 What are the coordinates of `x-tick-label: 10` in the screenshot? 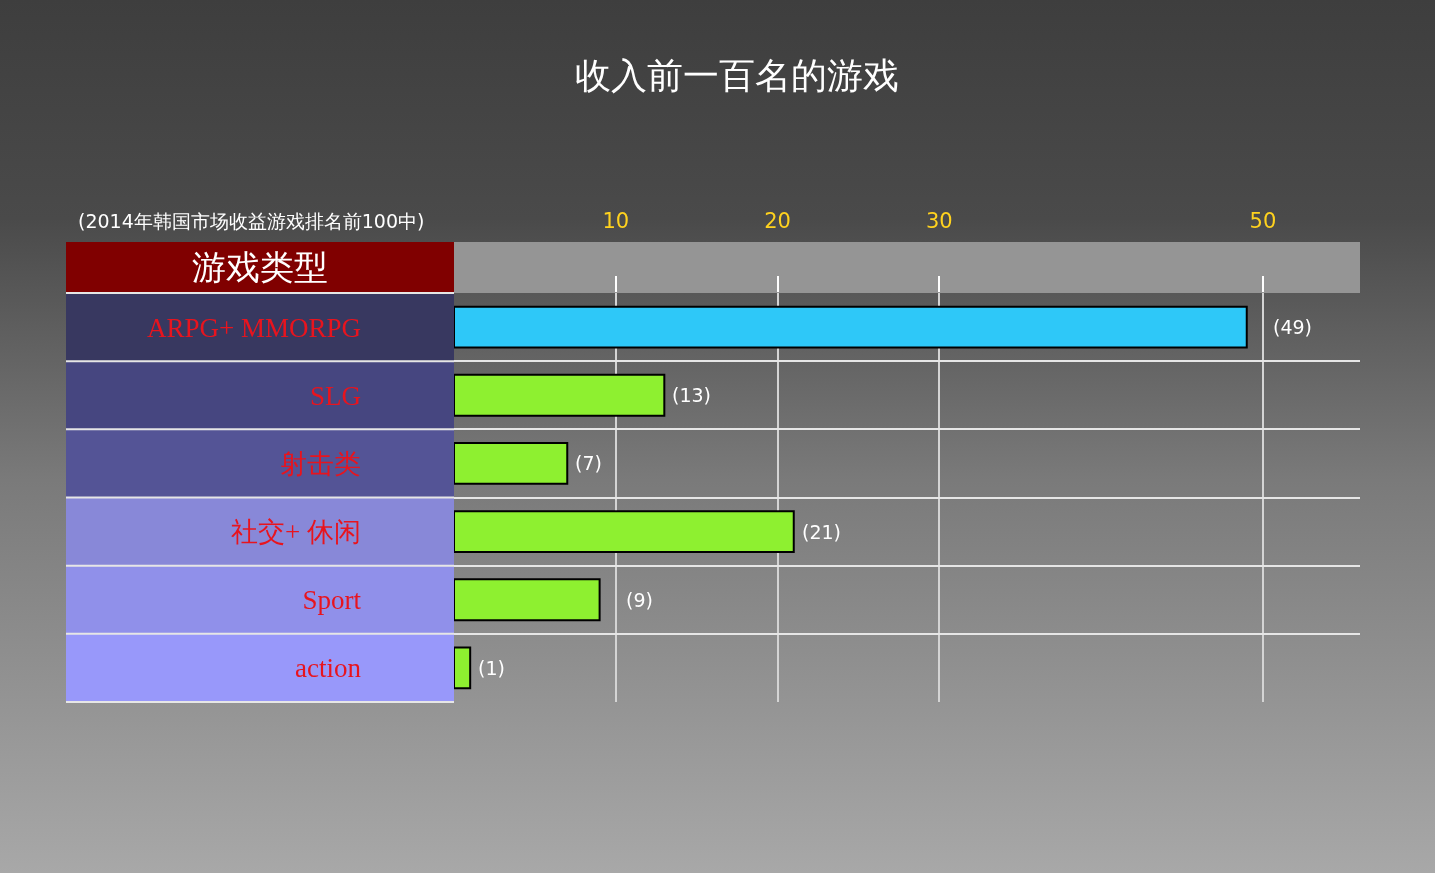 It's located at (616, 220).